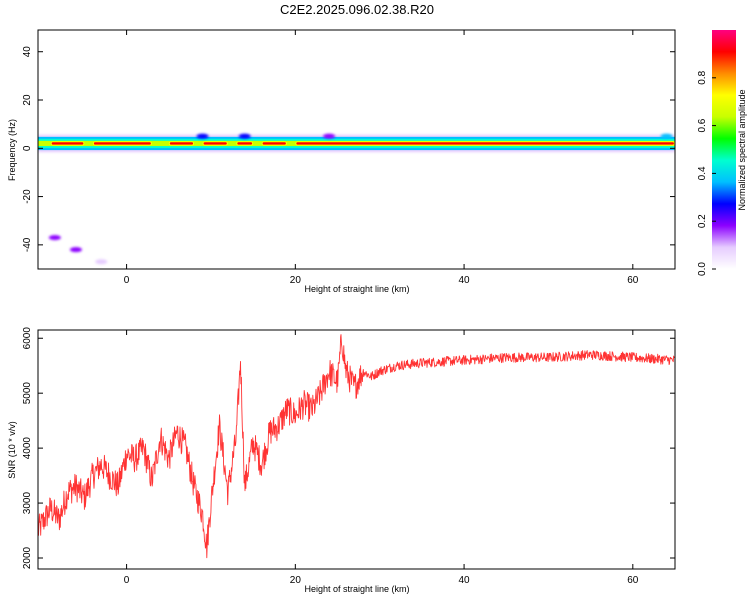  What do you see at coordinates (702, 221) in the screenshot?
I see `colorbar-tick-label: 0.2` at bounding box center [702, 221].